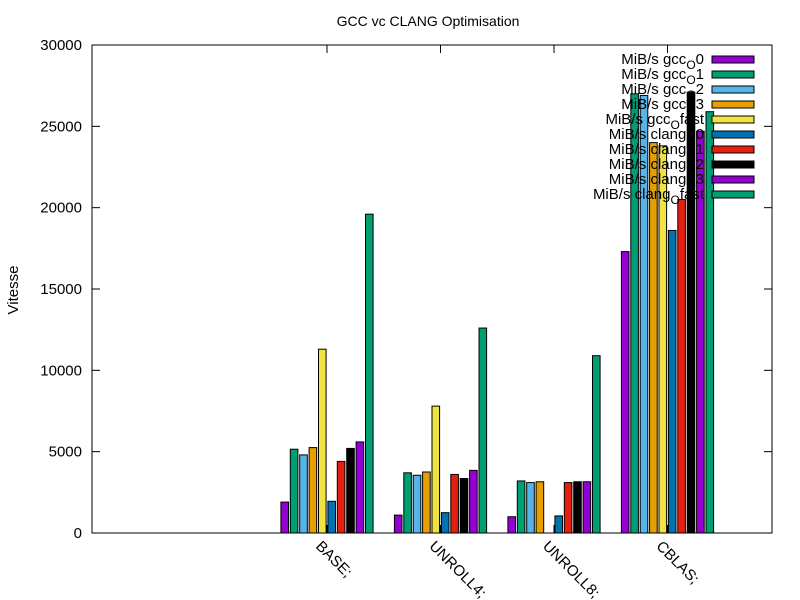 The image size is (800, 600). I want to click on y-tick-label: 25000, so click(61, 126).